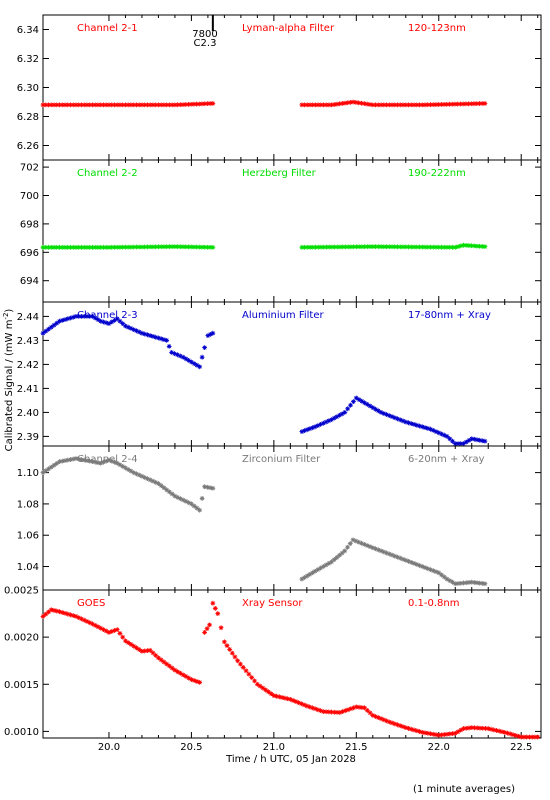  What do you see at coordinates (29, 168) in the screenshot?
I see `y-tick-label: 702` at bounding box center [29, 168].